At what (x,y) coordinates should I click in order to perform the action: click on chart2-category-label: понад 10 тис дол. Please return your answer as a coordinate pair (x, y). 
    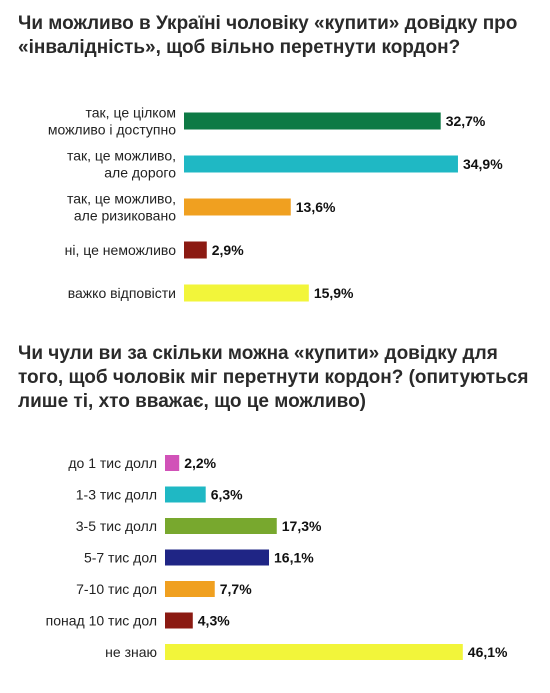
    Looking at the image, I should click on (101, 621).